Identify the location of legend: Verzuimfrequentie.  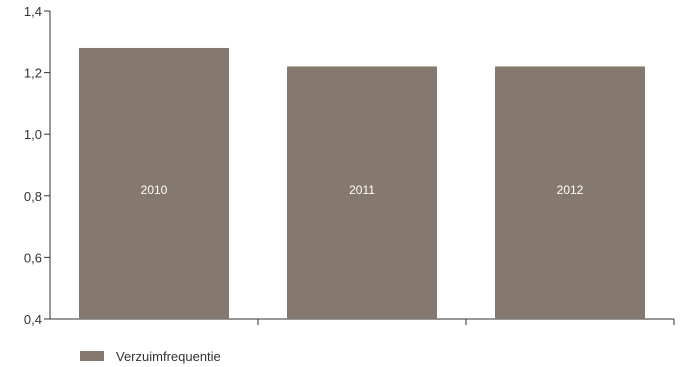
(150, 356).